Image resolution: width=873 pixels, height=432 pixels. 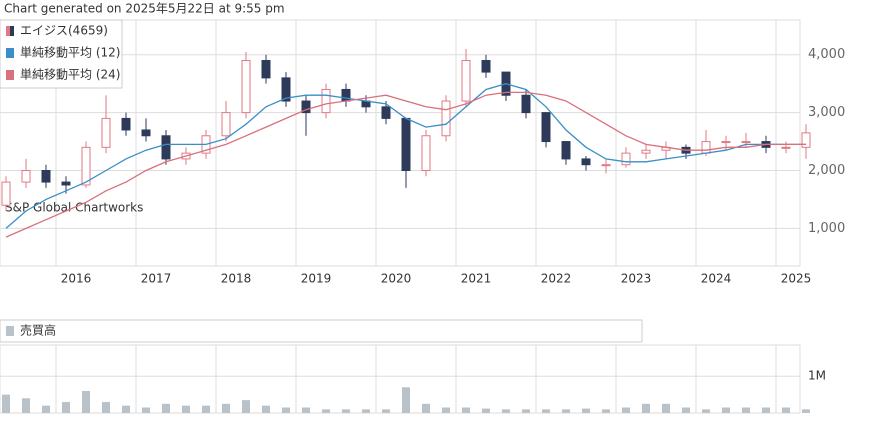 What do you see at coordinates (716, 279) in the screenshot?
I see `x-tick-label: 2024` at bounding box center [716, 279].